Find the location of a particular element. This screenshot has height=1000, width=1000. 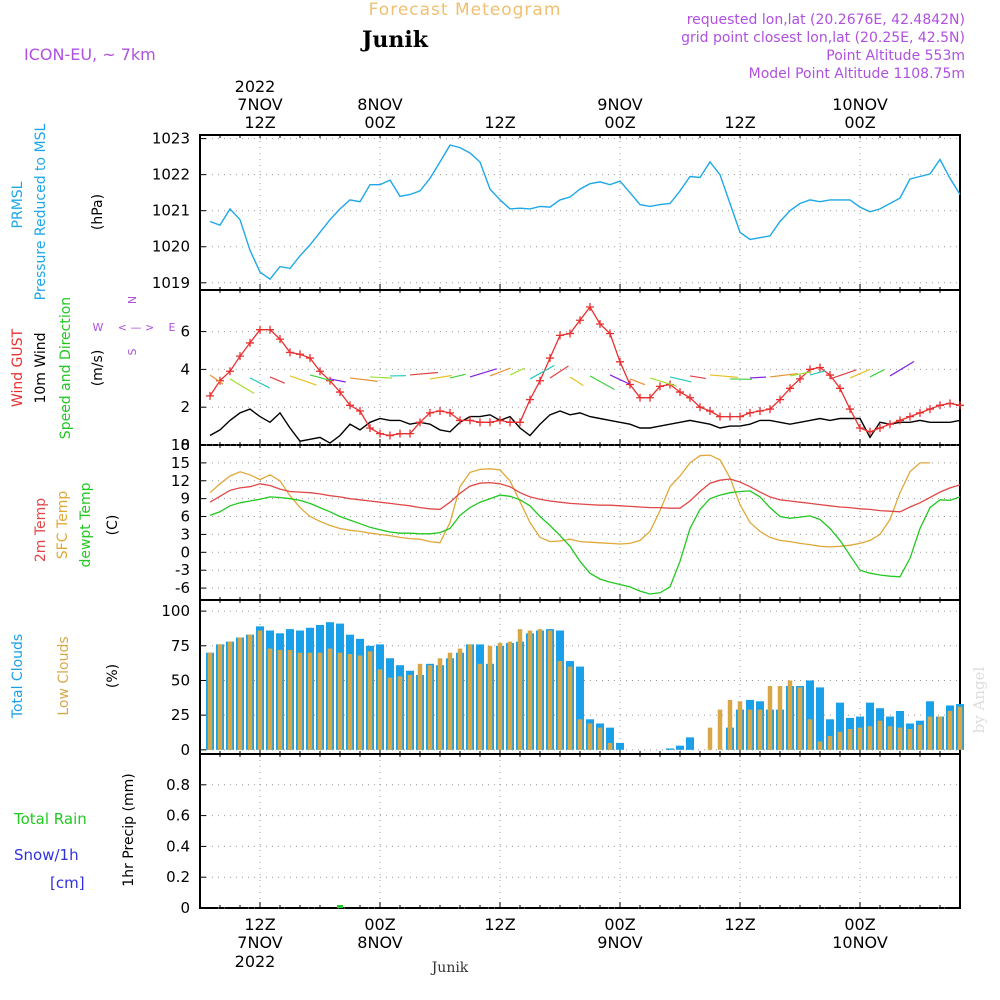

y-tick-label: 1022 is located at coordinates (171, 175).